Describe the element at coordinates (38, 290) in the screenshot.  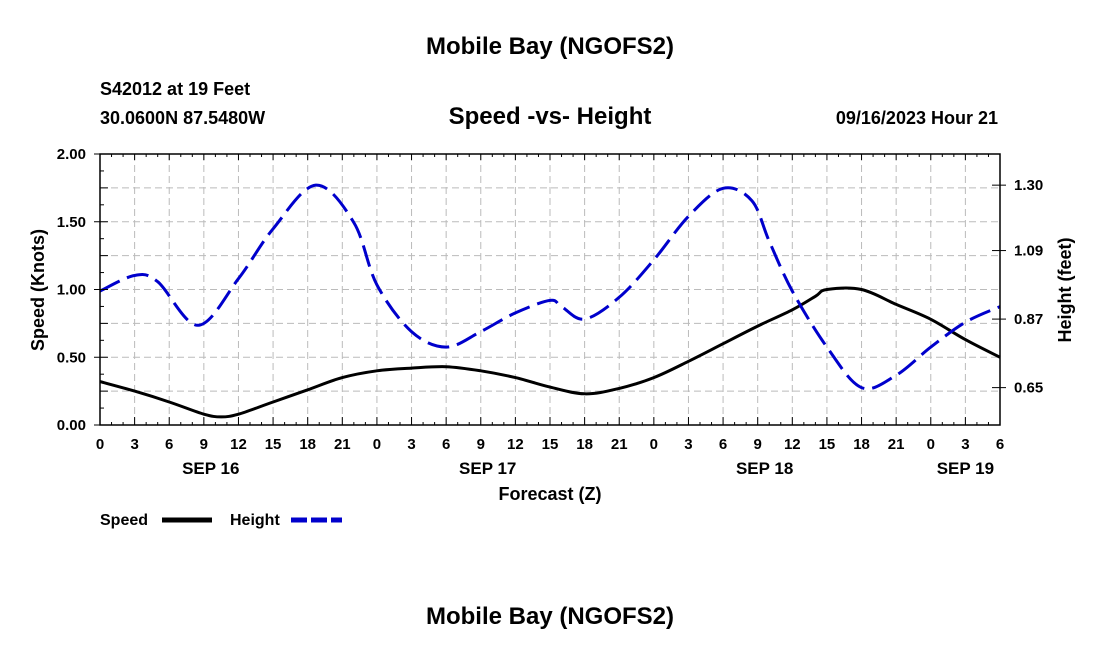
I see `y-axis-left-label: Speed (Knots)` at that location.